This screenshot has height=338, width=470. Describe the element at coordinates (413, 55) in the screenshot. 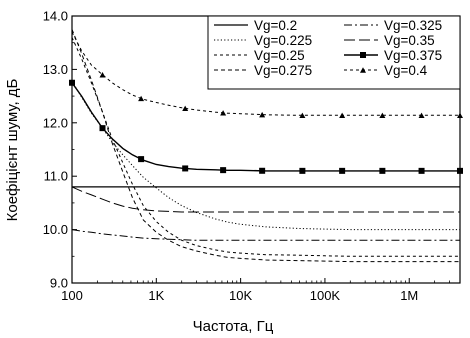

I see `legend-label: Vg=0.375` at that location.